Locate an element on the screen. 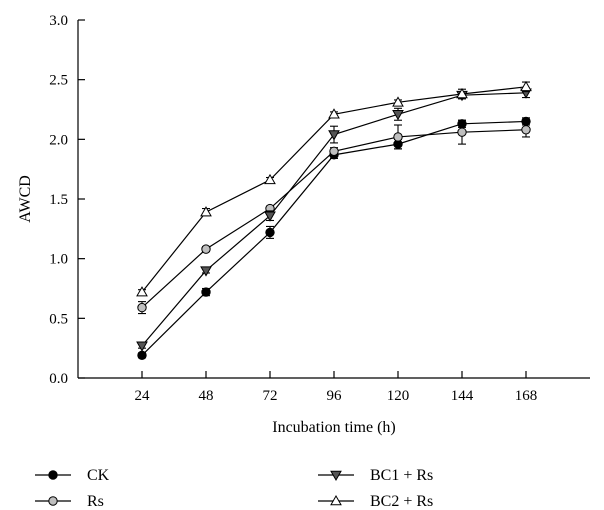 The image size is (604, 510). y-tick-label: 1.5 is located at coordinates (58, 200).